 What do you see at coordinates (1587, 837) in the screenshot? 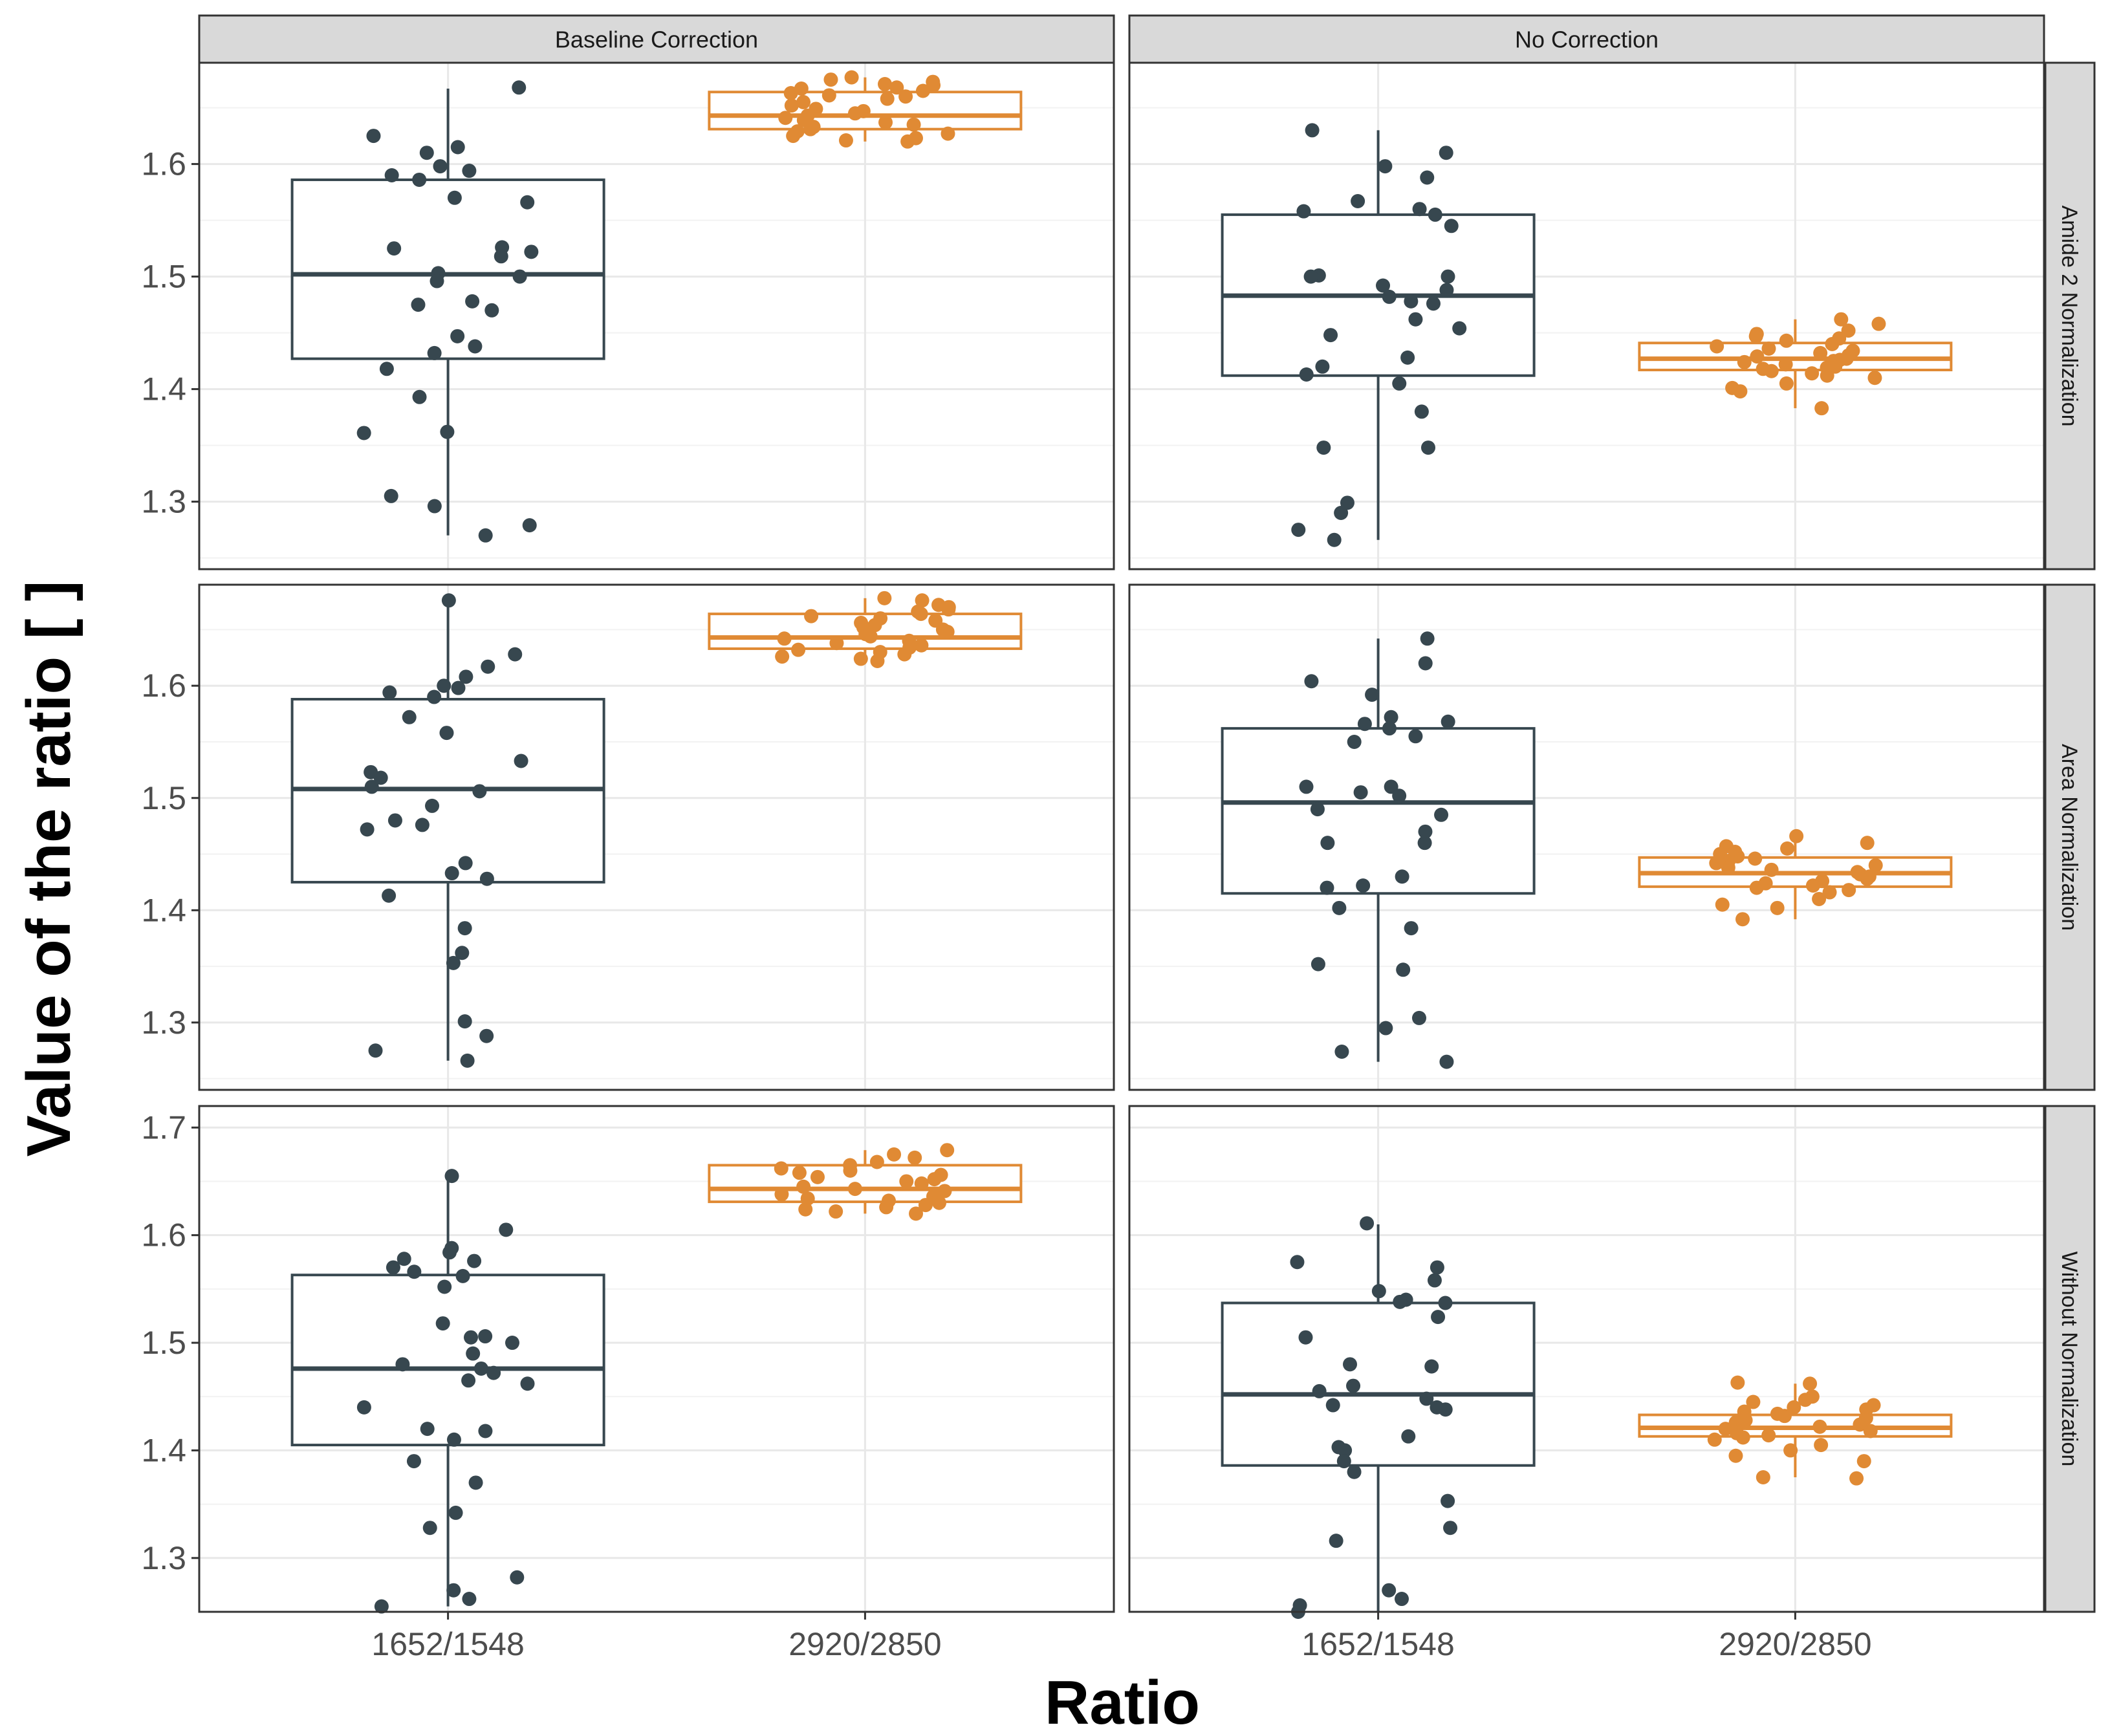
I see `panel-area-normalization-no-correction` at bounding box center [1587, 837].